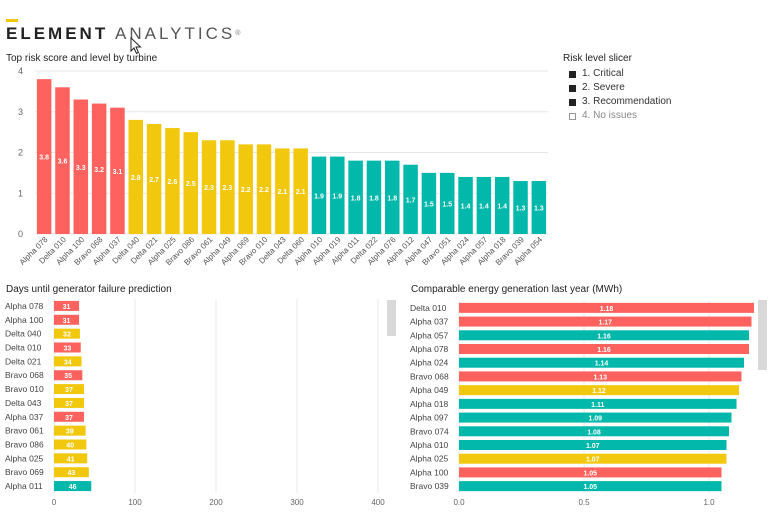 The width and height of the screenshot is (768, 512). What do you see at coordinates (429, 363) in the screenshot?
I see `y-tick-label: Alpha 024` at bounding box center [429, 363].